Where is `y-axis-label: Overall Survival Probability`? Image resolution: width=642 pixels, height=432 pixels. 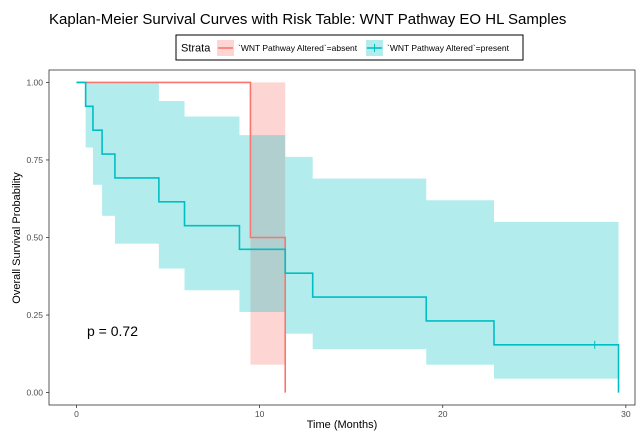
y-axis-label: Overall Survival Probability is located at coordinates (17, 238).